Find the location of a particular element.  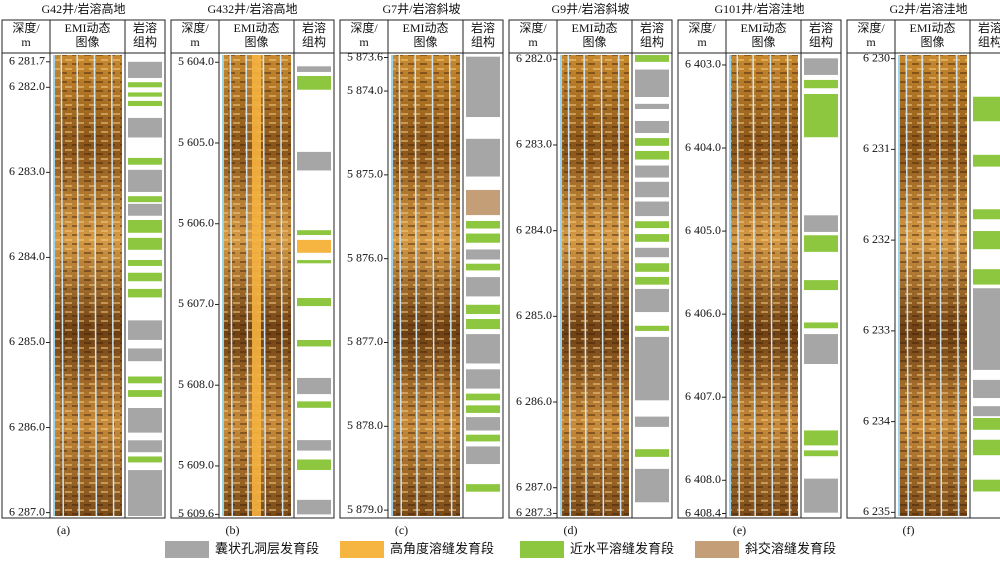

column-header: 图像 is located at coordinates (87, 42).